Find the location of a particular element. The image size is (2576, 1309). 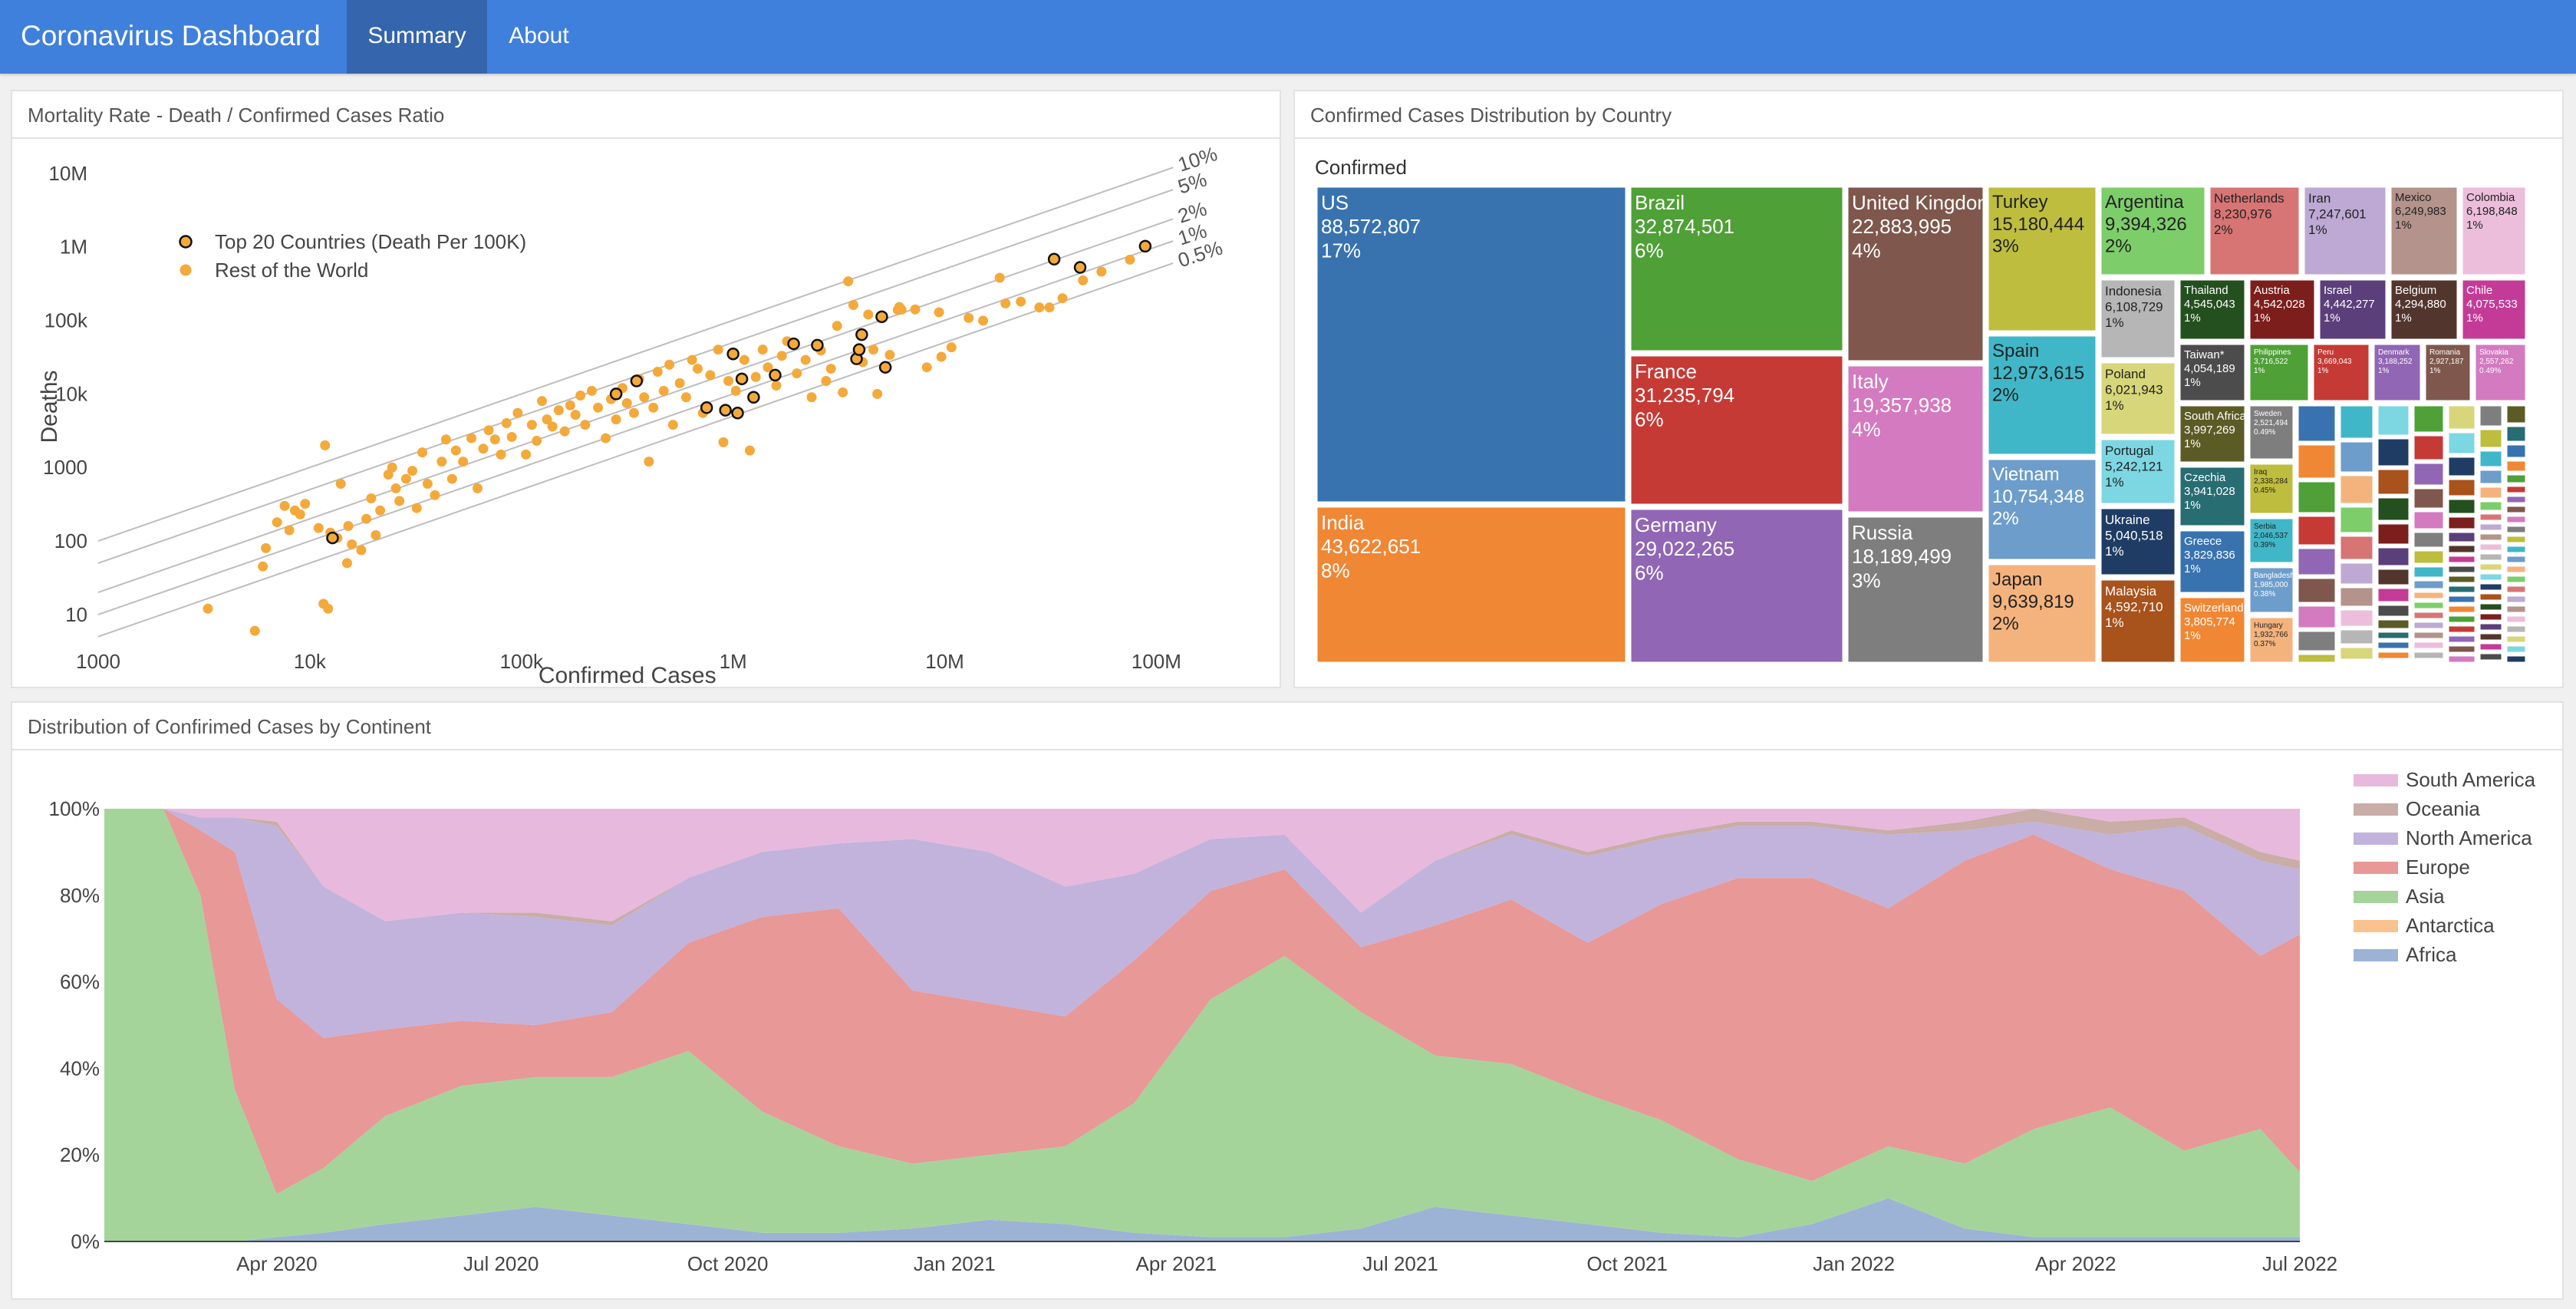

legend-item-label: Asia is located at coordinates (2425, 896).